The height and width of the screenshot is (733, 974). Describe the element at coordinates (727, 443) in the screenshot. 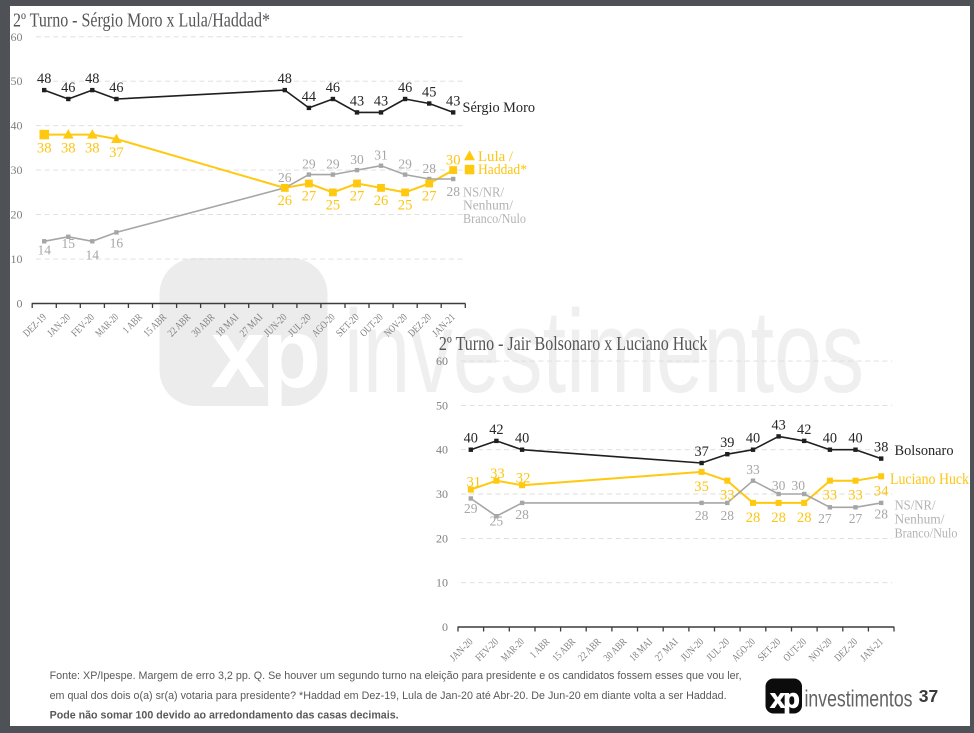

I see `svg-text: 39` at that location.